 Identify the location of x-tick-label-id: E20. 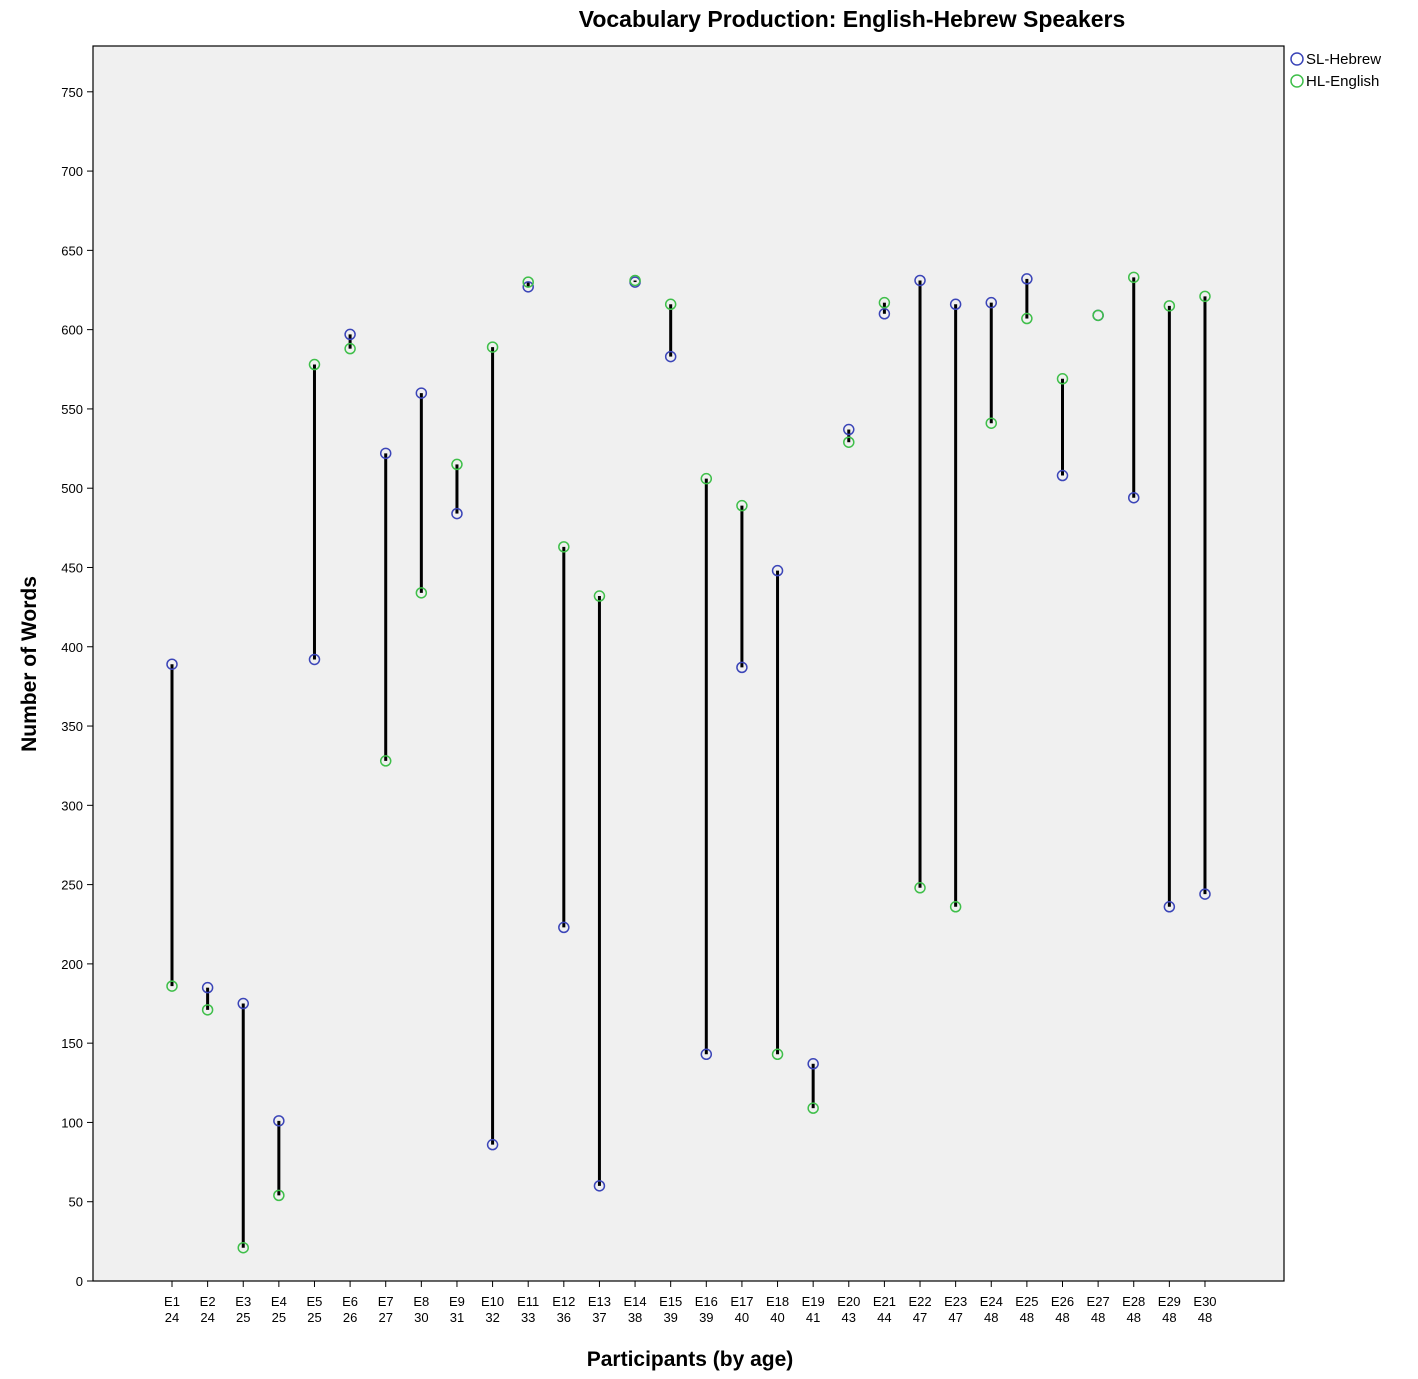
(848, 1301).